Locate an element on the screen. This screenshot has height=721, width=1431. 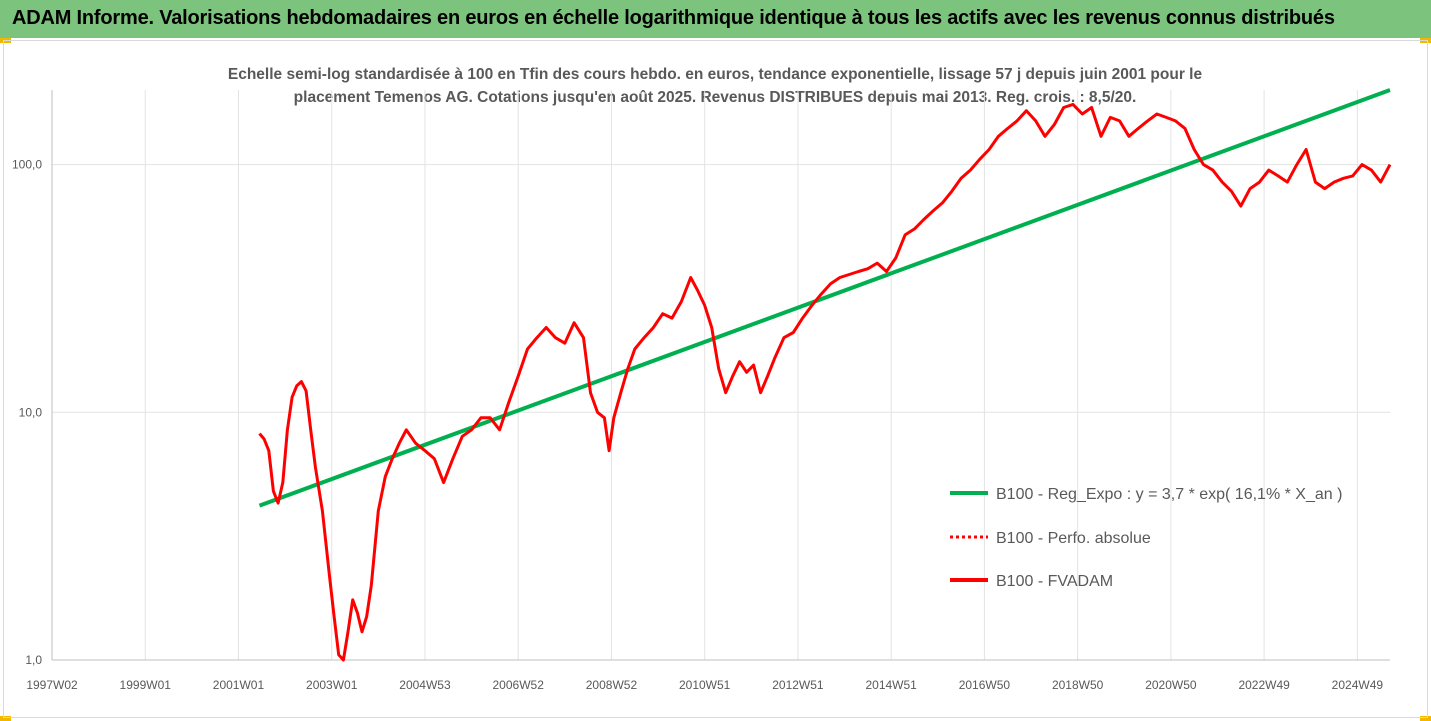
x-tick-label: 2022W49 is located at coordinates (1264, 685).